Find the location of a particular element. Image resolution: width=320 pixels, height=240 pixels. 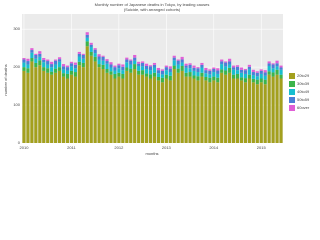

legend-label: 40to49 is located at coordinates (303, 91).